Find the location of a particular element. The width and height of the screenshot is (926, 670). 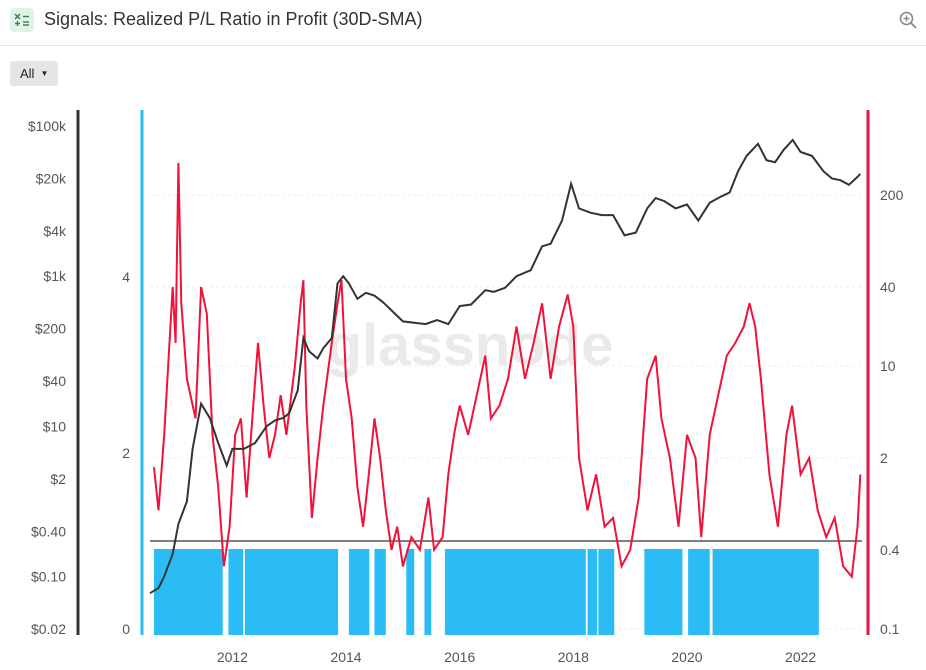

ratio-tick-label: 40 is located at coordinates (888, 287).